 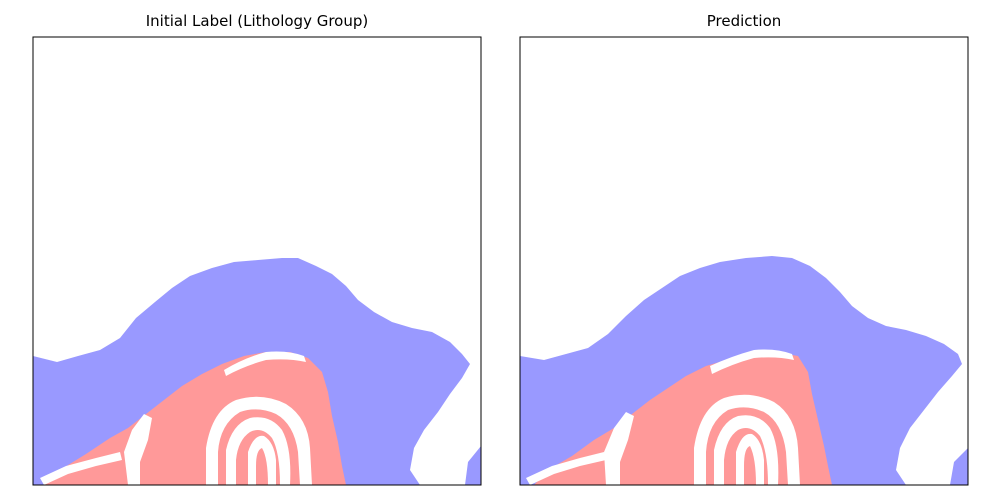 I want to click on panel-title-prediction: Prediction, so click(x=744, y=21).